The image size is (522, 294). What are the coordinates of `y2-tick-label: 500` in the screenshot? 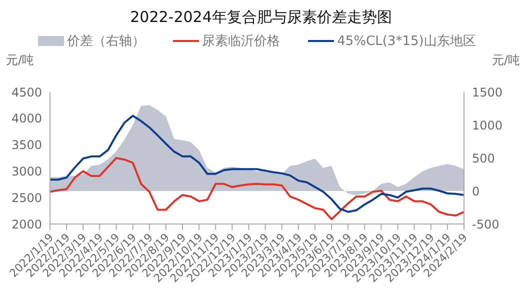 It's located at (483, 158).